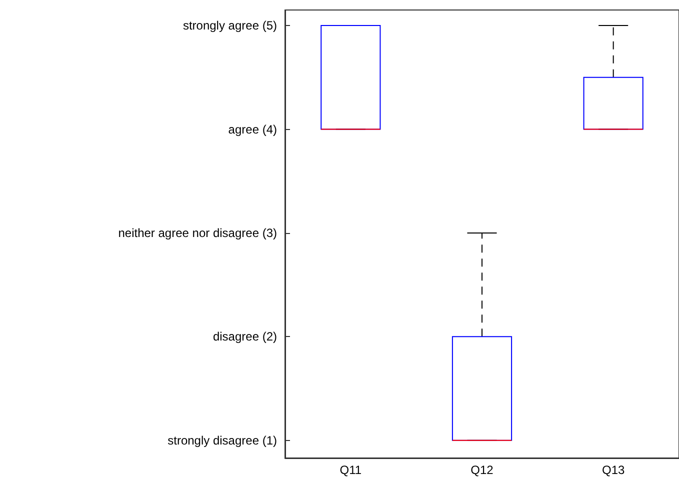 The width and height of the screenshot is (679, 482). I want to click on y-tick-label: disagree (2), so click(245, 337).